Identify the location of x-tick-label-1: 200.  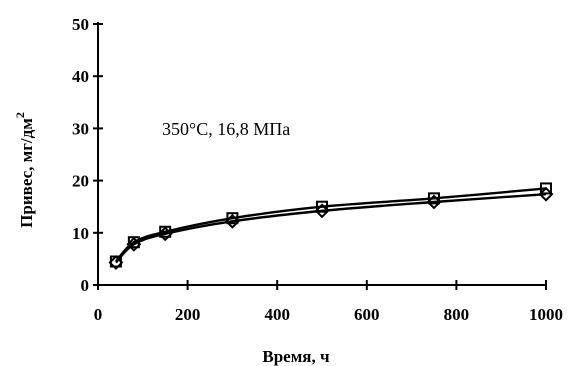
(188, 314).